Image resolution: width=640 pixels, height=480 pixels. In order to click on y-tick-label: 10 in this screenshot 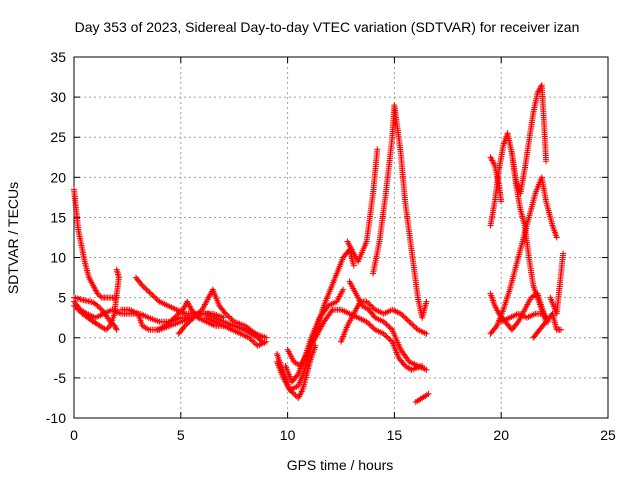, I will do `click(58, 258)`.